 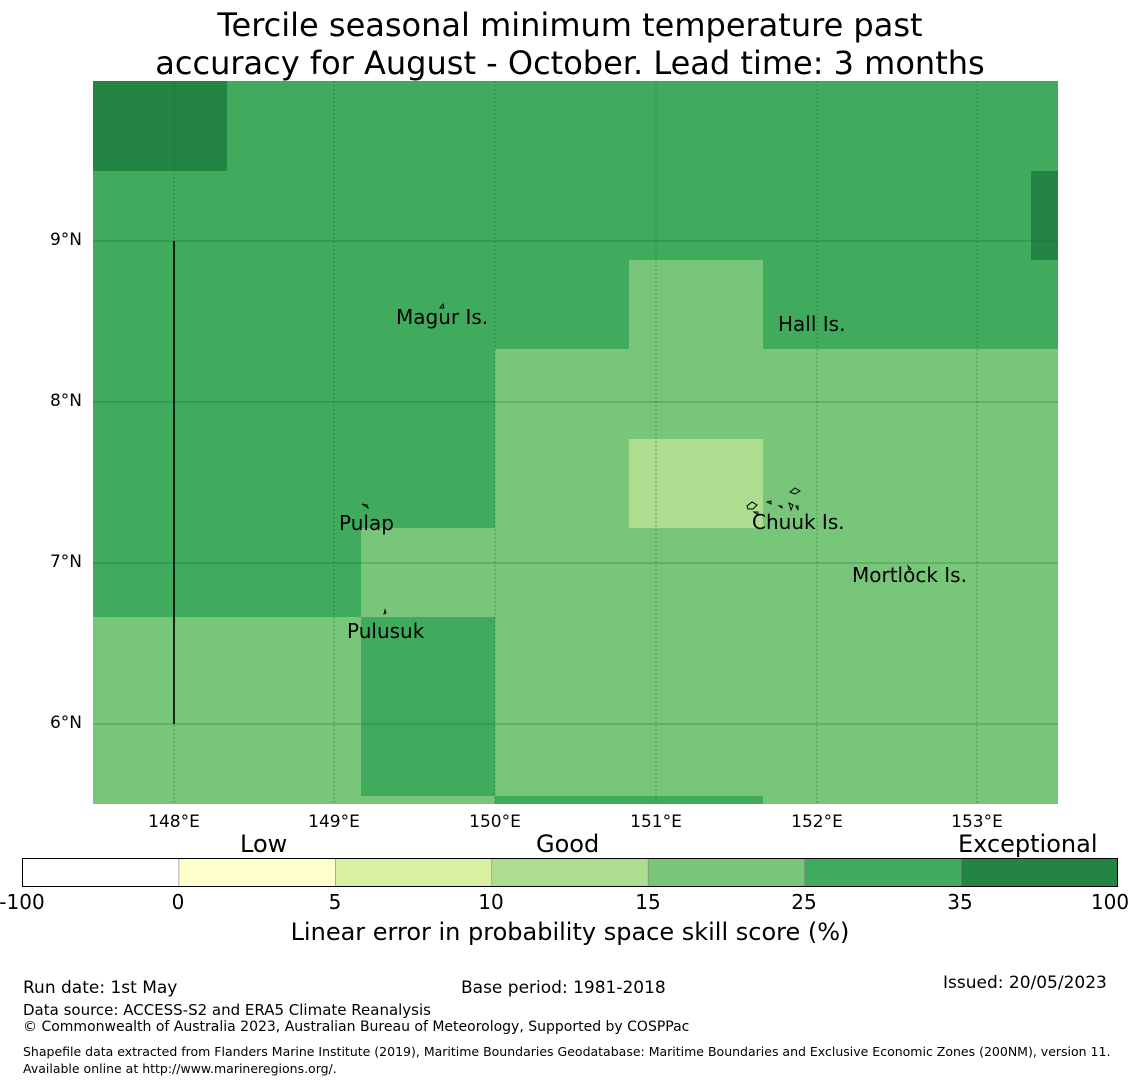 I want to click on lat-label-9n: 9°N, so click(x=65, y=240).